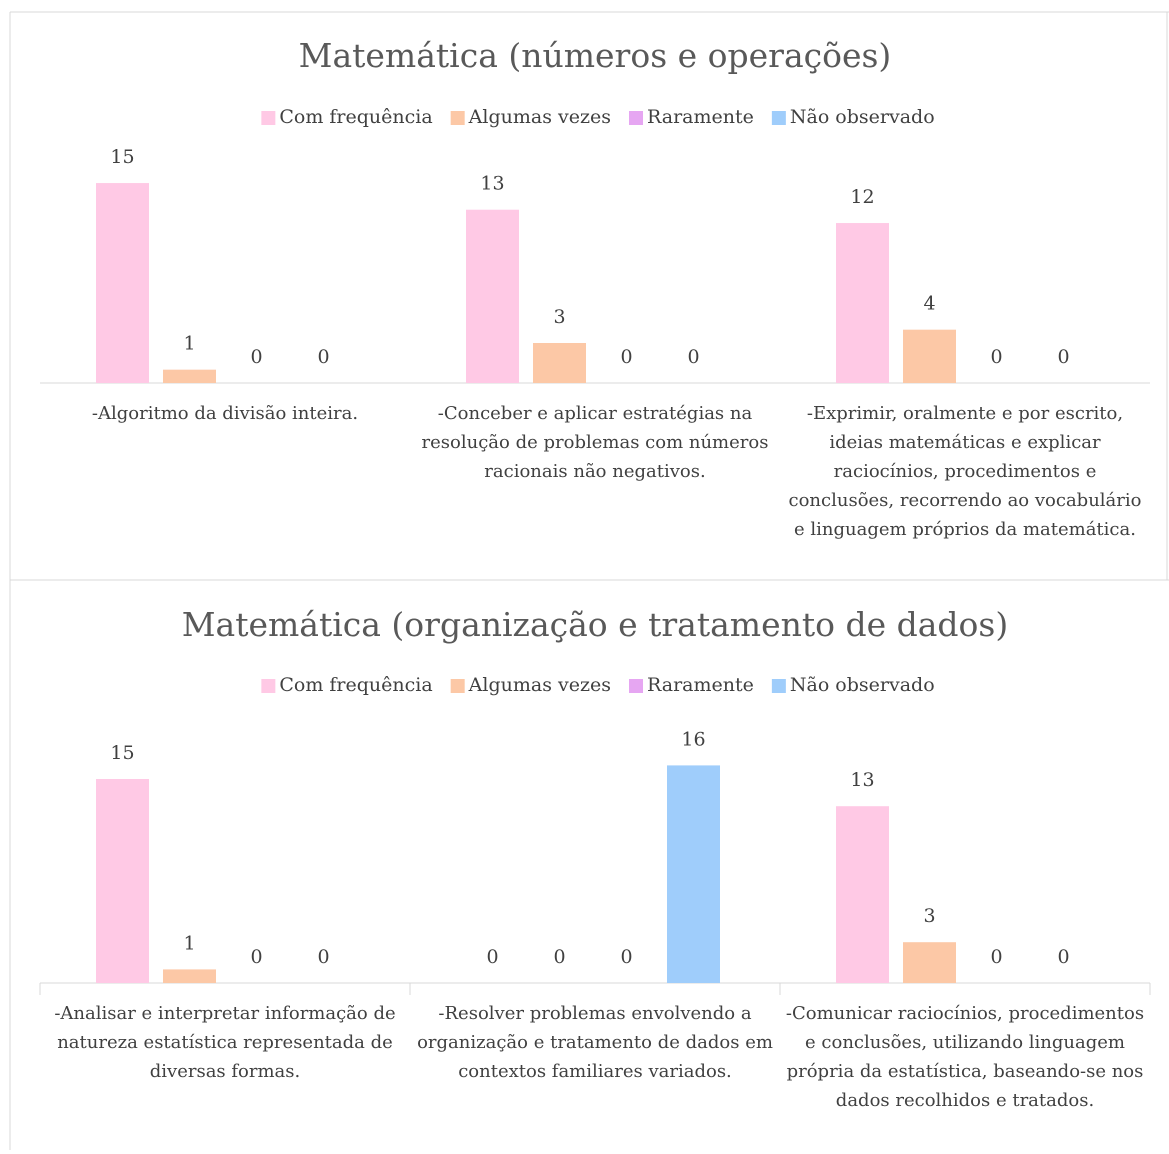 This screenshot has height=1154, width=1169. Describe the element at coordinates (862, 197) in the screenshot. I see `data-label: 12` at that location.